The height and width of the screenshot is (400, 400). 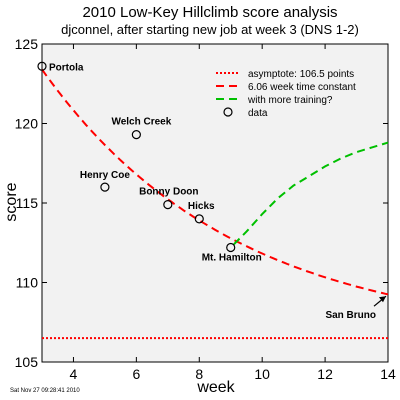 What do you see at coordinates (301, 74) in the screenshot?
I see `legend-label: asymptote: 106.5 points` at bounding box center [301, 74].